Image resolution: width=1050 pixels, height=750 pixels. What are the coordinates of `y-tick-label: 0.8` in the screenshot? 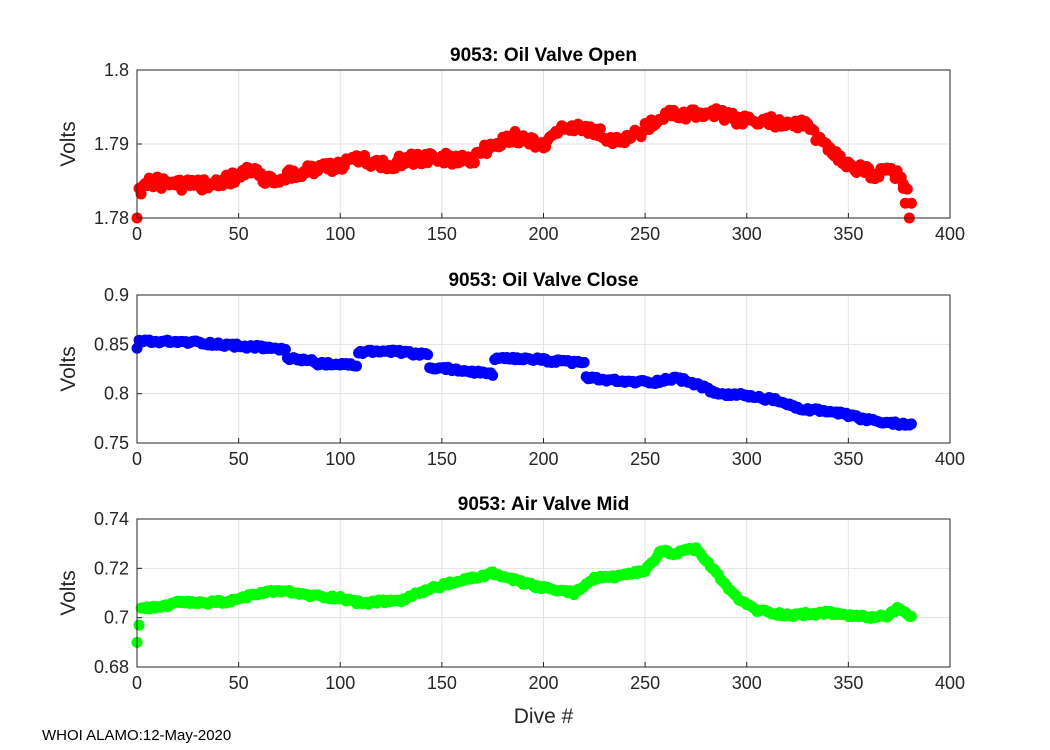 It's located at (116, 394).